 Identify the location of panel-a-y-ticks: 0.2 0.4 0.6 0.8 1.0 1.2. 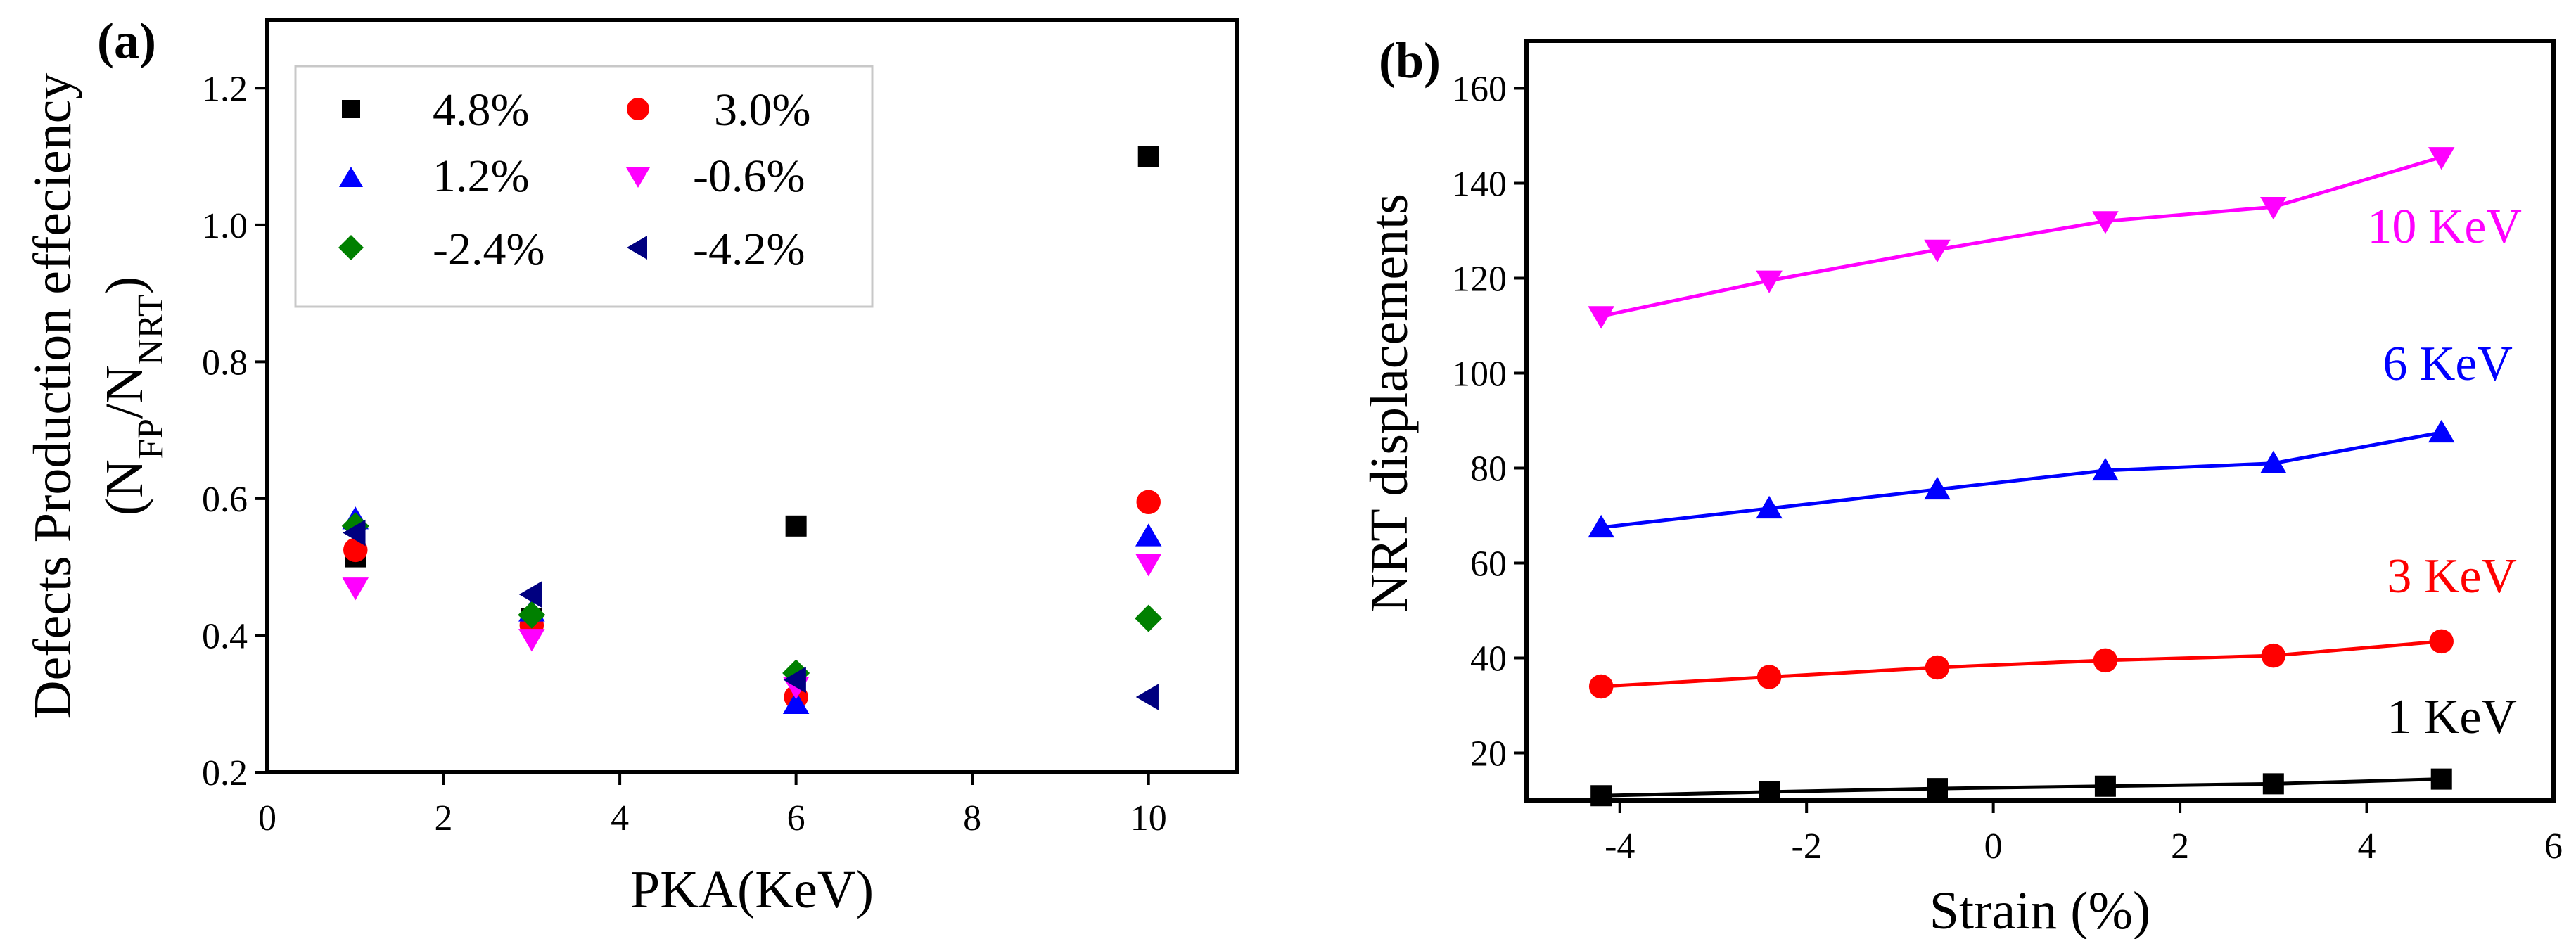
(234, 431).